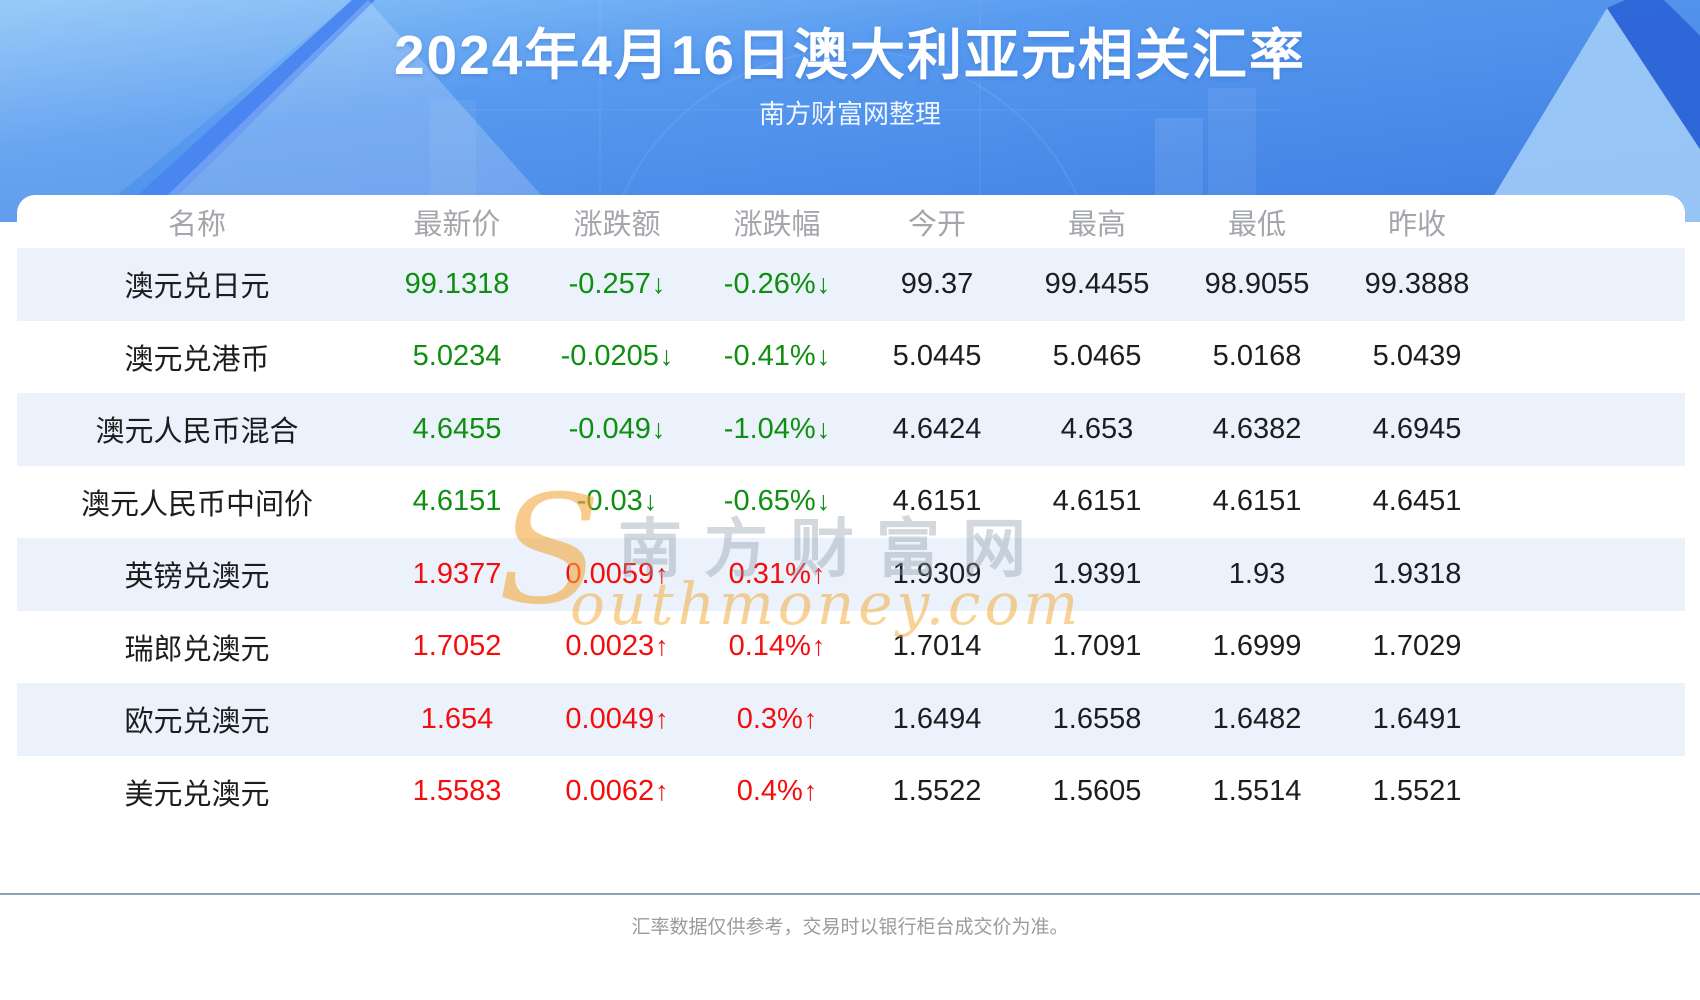  I want to click on pair-name: 澳元人民币中间价, so click(196, 504).